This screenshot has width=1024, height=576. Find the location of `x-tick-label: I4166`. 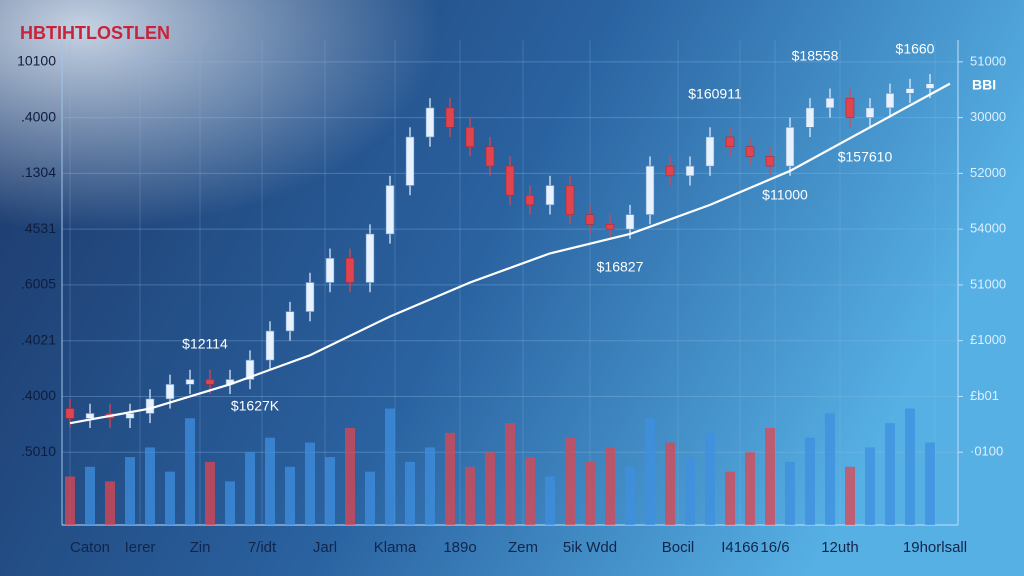

x-tick-label: I4166 is located at coordinates (740, 547).